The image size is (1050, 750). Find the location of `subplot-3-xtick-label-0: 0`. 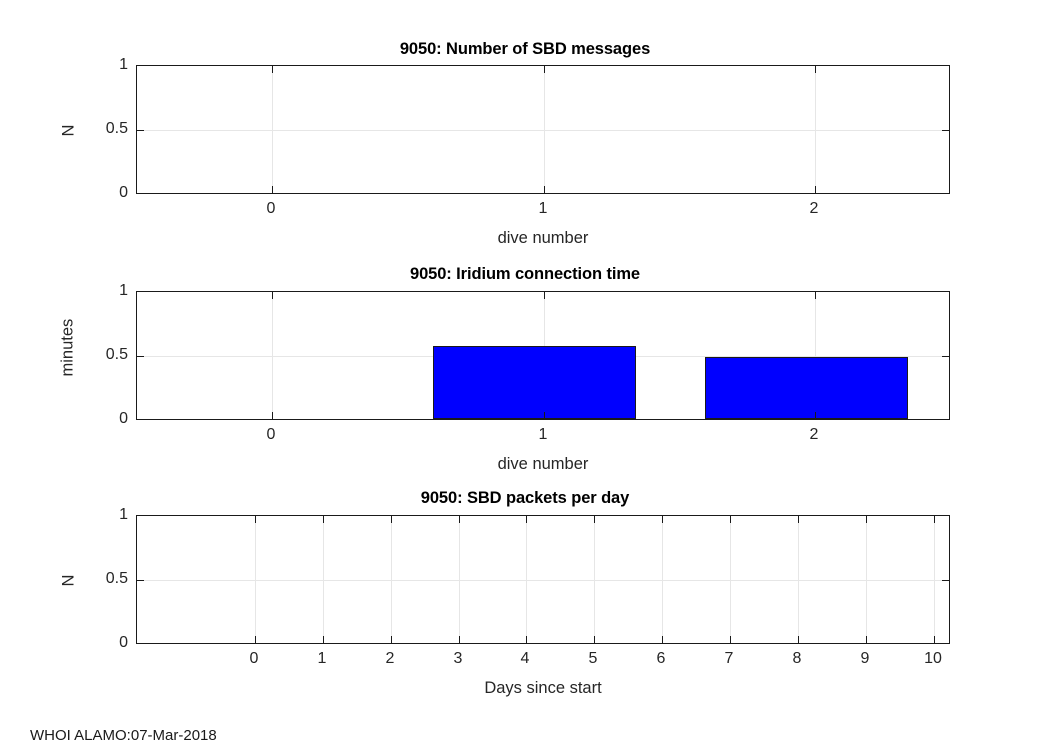

subplot-3-xtick-label-0: 0 is located at coordinates (254, 658).